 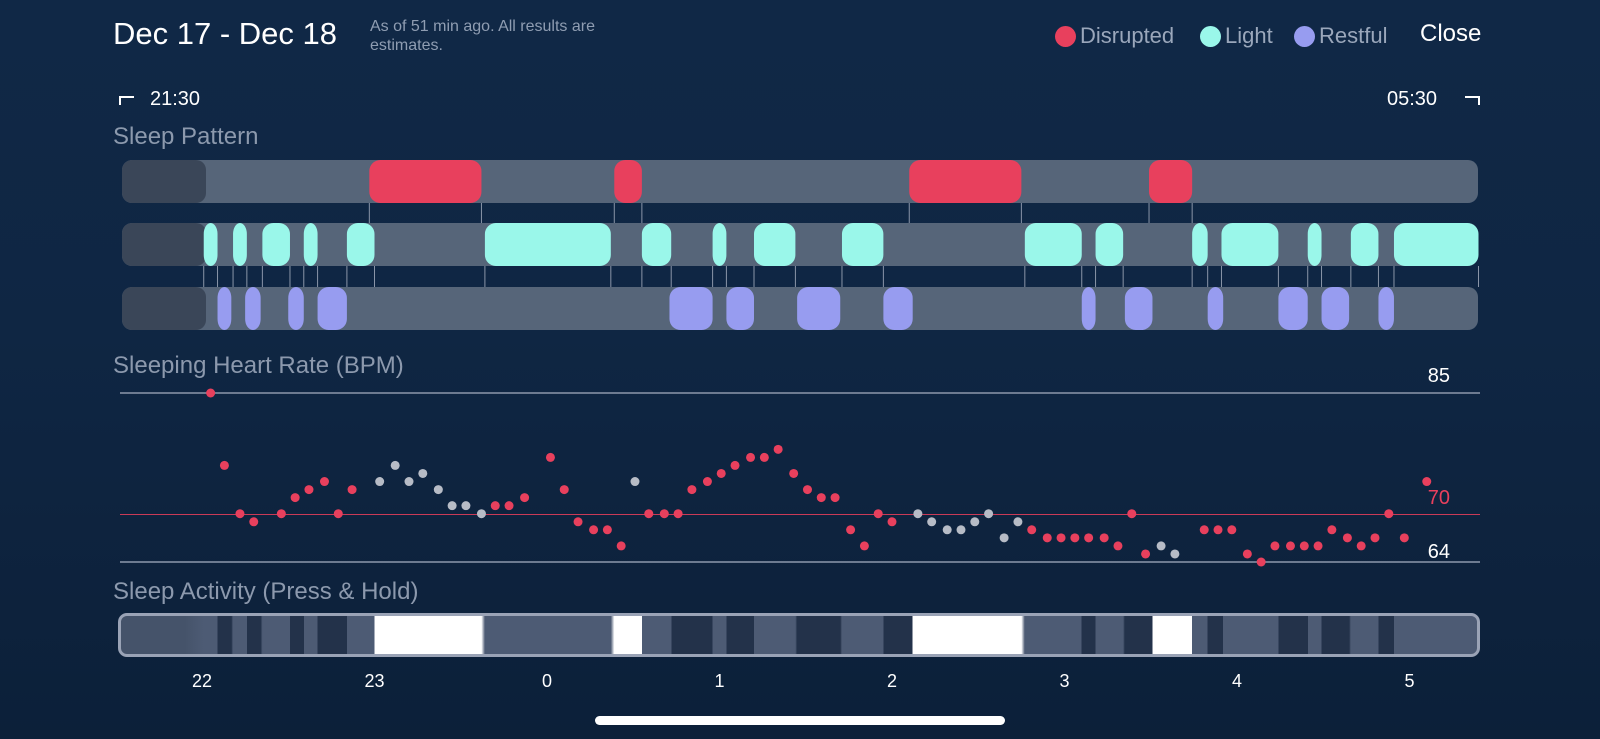 I want to click on legend-disrupted: Disrupted, so click(x=1114, y=36).